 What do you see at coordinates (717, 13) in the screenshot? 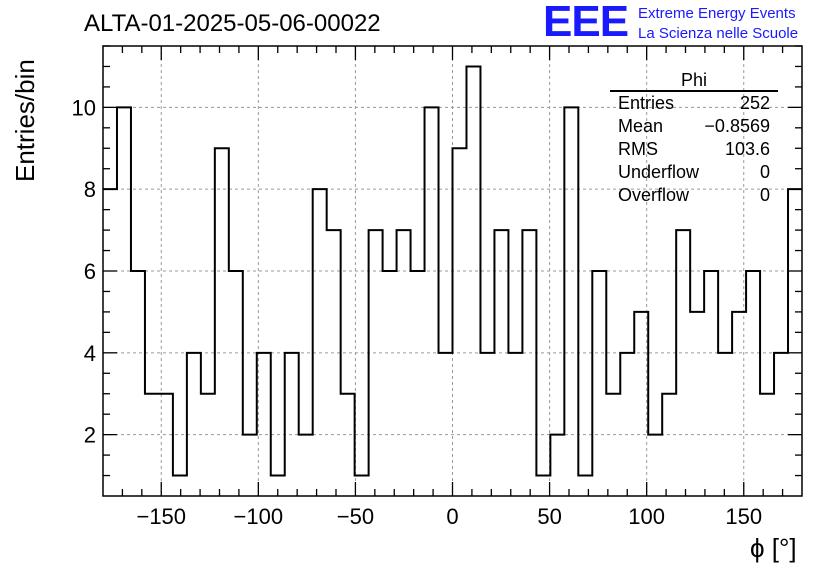
I see `logo-line-1: Extreme Energy Events` at bounding box center [717, 13].